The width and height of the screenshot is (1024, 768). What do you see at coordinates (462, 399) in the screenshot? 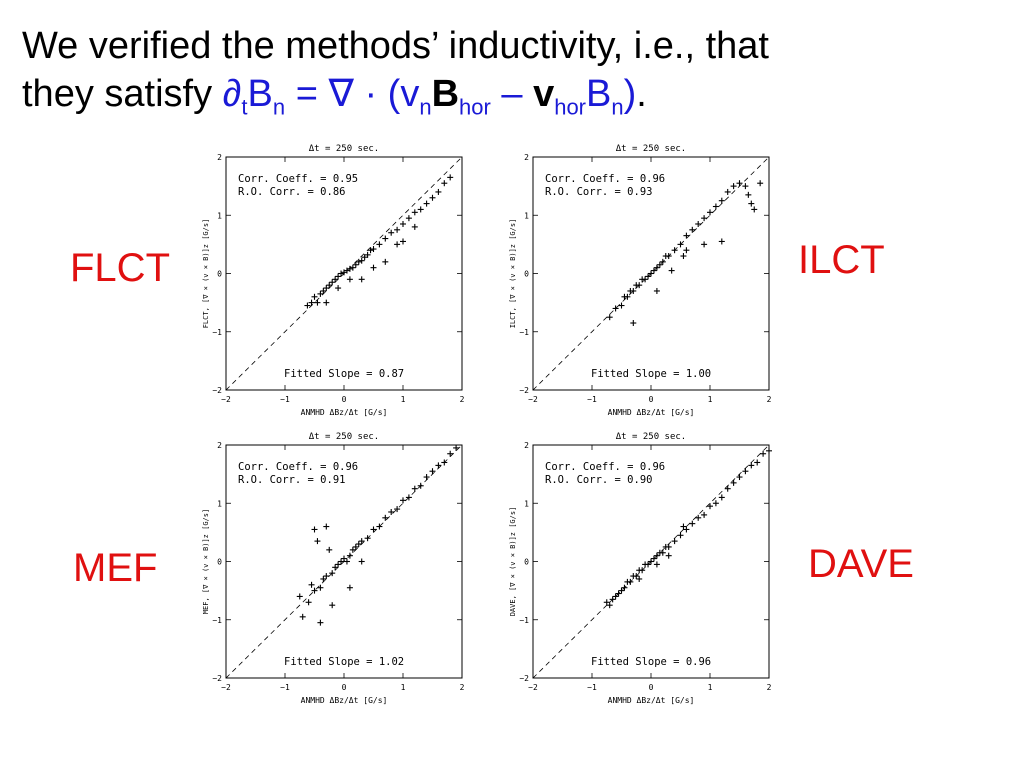
I see `x-tick-label: 2` at bounding box center [462, 399].